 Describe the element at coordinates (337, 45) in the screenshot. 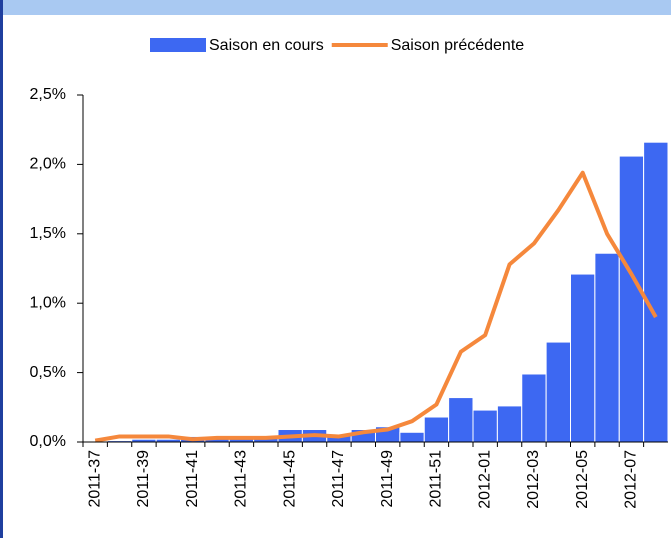

I see `legend: Saison en cours Saison précédente` at that location.